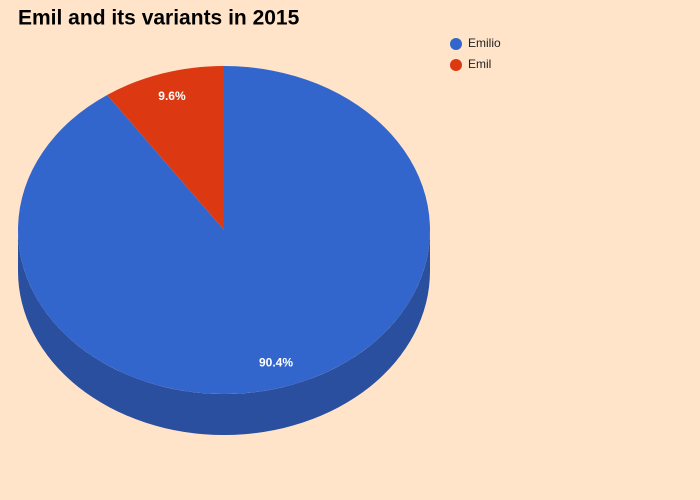  Describe the element at coordinates (484, 43) in the screenshot. I see `legend-label: Emilio` at that location.